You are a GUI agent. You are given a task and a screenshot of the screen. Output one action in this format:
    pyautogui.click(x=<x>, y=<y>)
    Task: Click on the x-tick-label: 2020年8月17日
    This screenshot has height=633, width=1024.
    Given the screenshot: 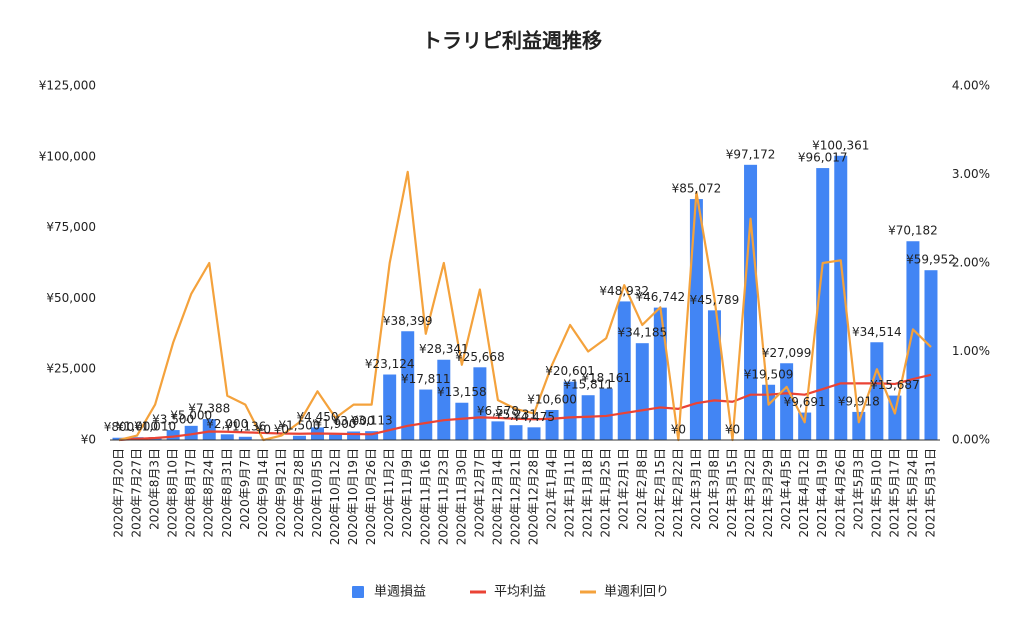 What is the action you would take?
    pyautogui.click(x=191, y=492)
    